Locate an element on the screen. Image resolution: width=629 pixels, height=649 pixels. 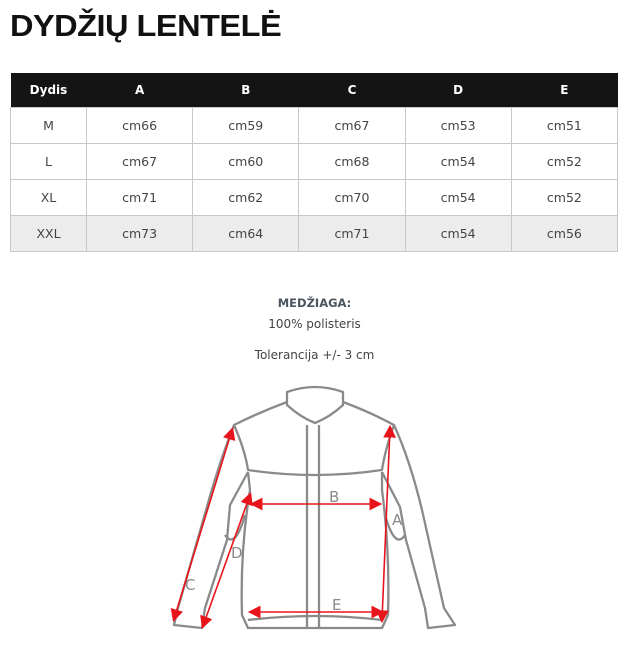
arrow-d is located at coordinates (226, 560).